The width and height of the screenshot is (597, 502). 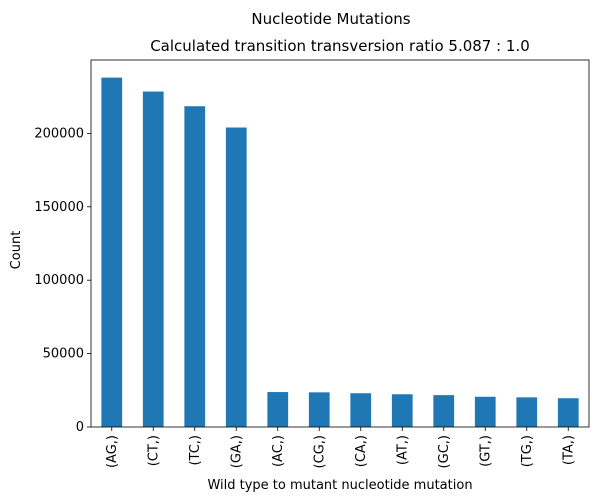 I want to click on x-tick-label: (GT,), so click(x=485, y=451).